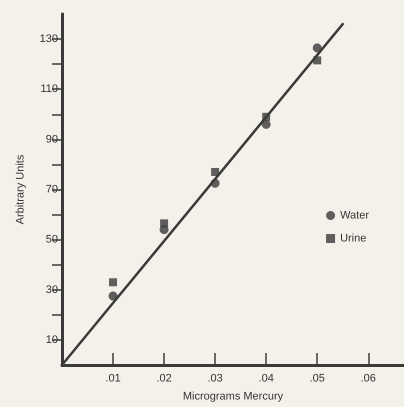 Image resolution: width=404 pixels, height=407 pixels. What do you see at coordinates (164, 378) in the screenshot?
I see `x-tick-label: .02` at bounding box center [164, 378].